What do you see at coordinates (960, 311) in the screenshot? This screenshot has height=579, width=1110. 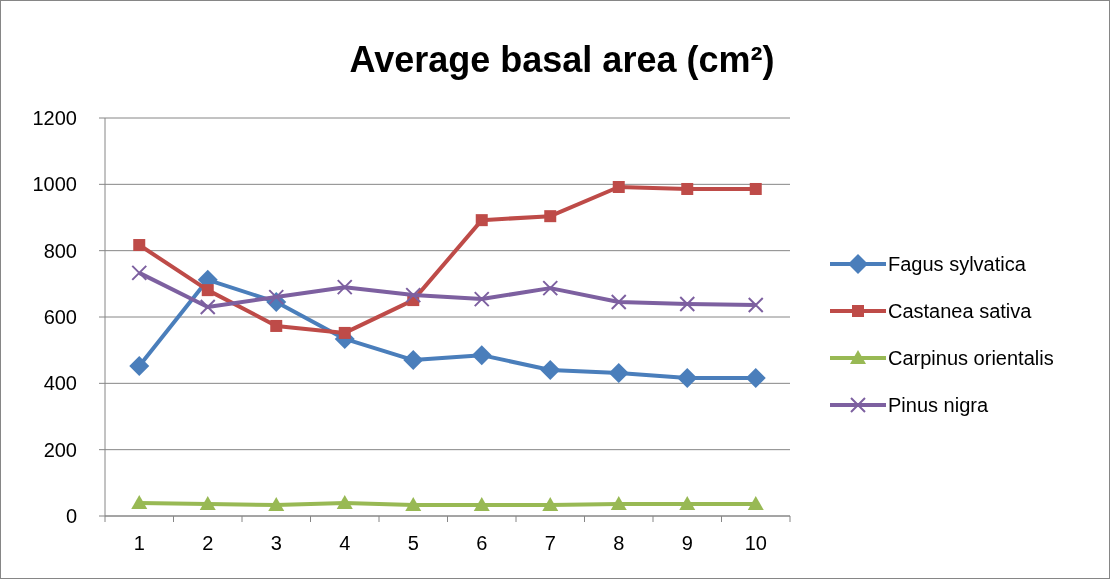 I see `legend-label: Castanea sativa` at bounding box center [960, 311].